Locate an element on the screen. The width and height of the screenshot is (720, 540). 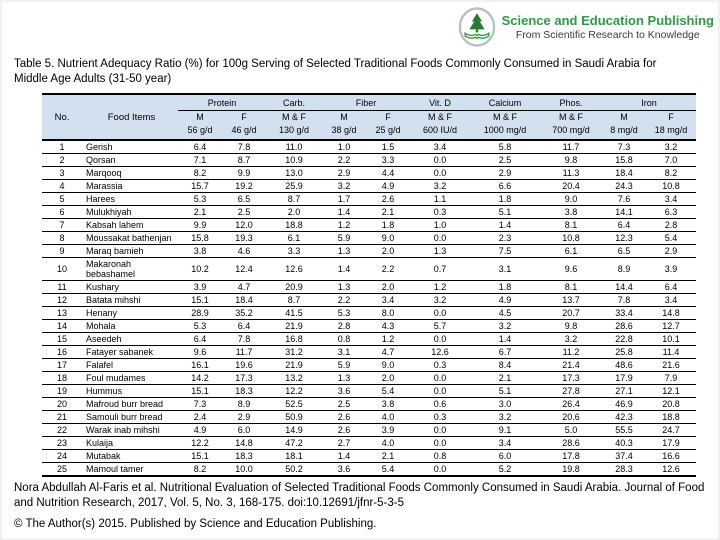
cell-value: 6.3 is located at coordinates (671, 212).